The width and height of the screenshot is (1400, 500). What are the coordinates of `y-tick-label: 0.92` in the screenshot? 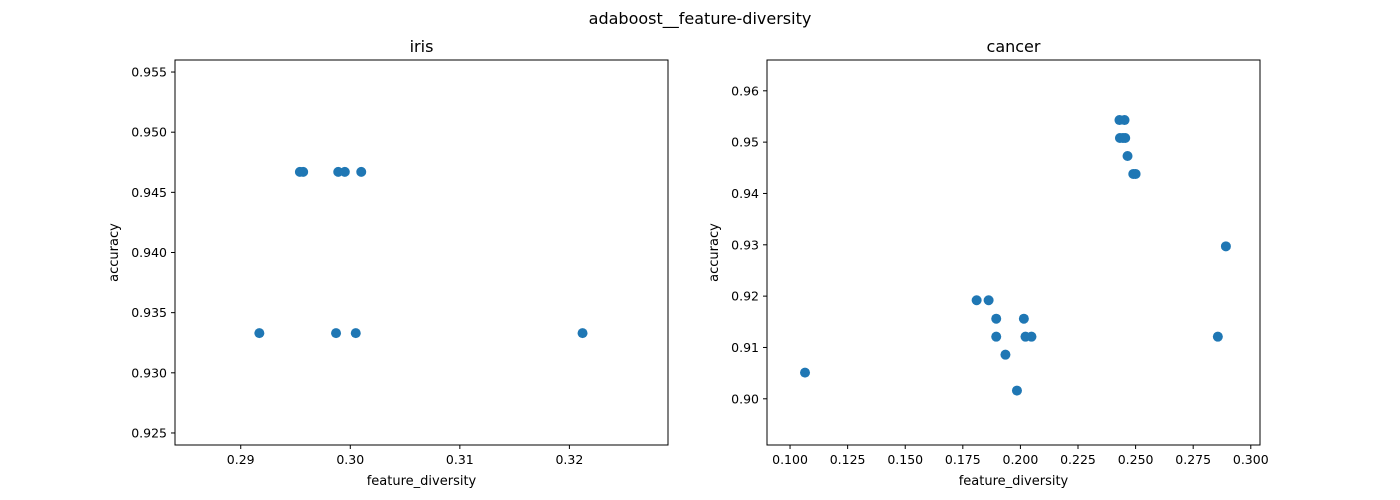 It's located at (745, 296).